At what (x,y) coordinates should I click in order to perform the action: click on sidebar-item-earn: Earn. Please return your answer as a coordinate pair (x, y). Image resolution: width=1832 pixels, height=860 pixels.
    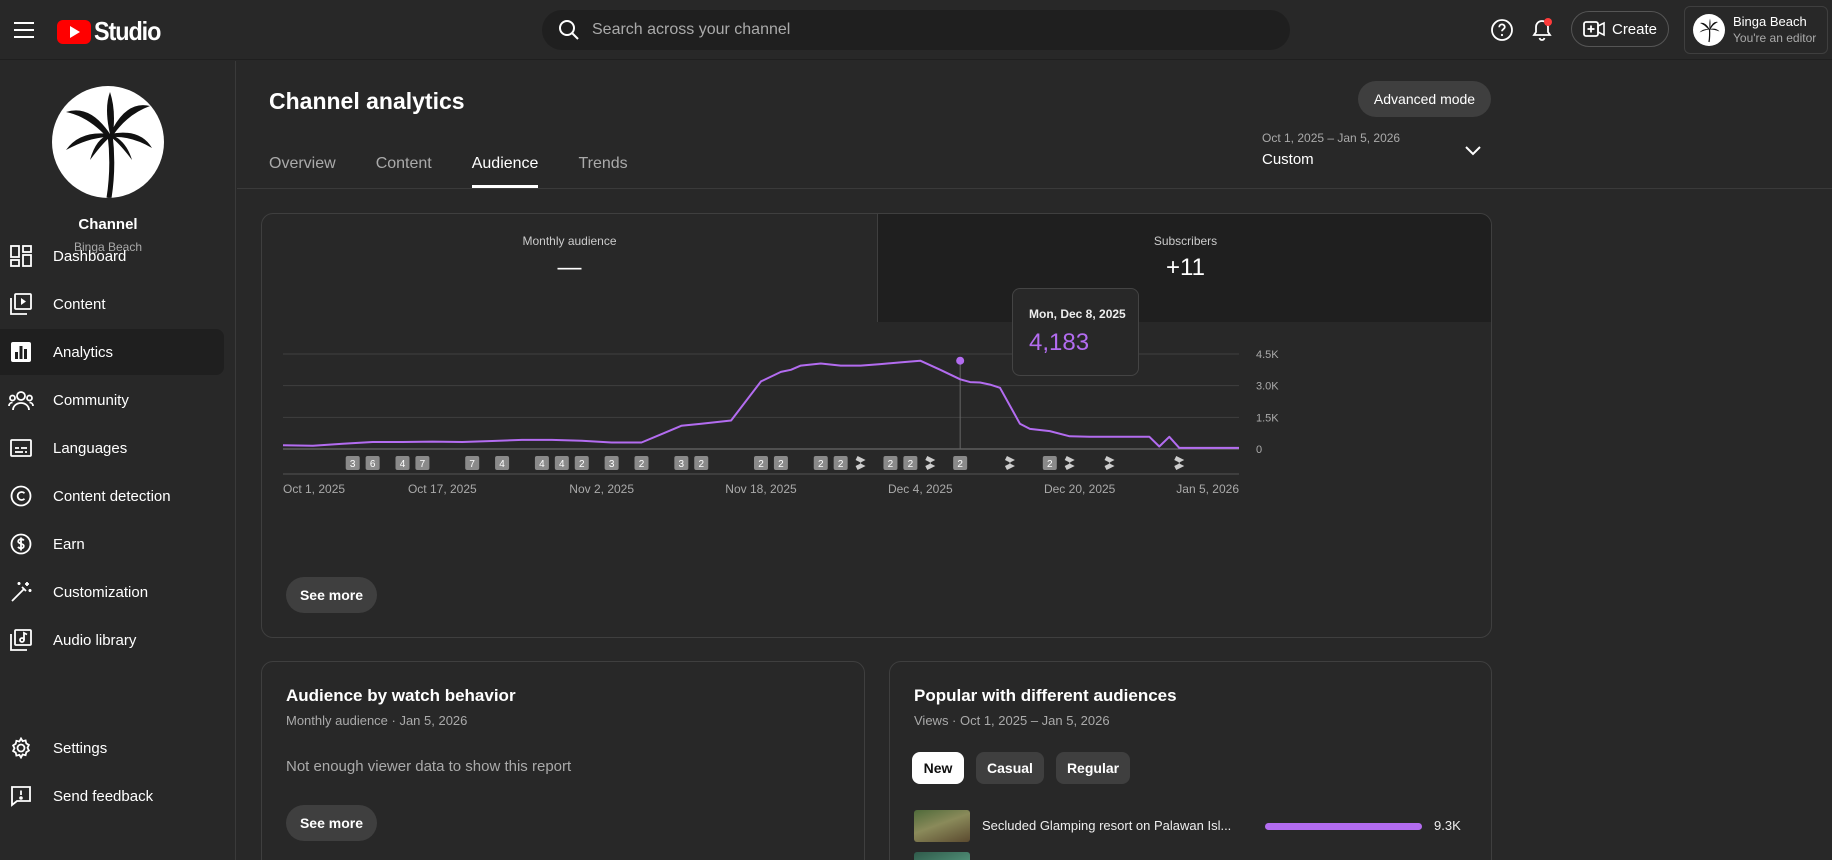
    Looking at the image, I should click on (112, 544).